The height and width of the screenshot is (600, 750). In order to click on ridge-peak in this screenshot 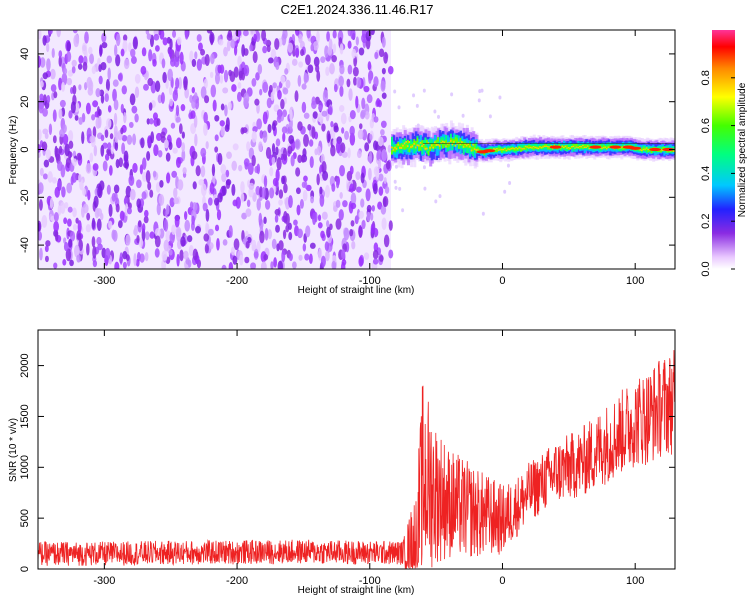, I will do `click(555, 147)`.